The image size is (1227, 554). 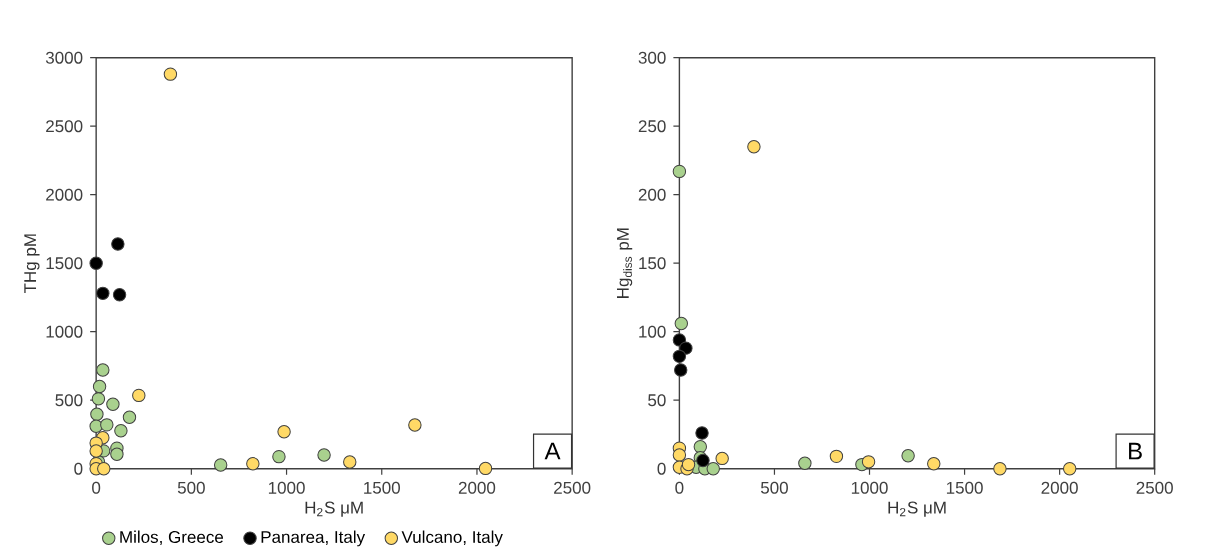 I want to click on legend-label: Panarea, Italy, so click(x=313, y=538).